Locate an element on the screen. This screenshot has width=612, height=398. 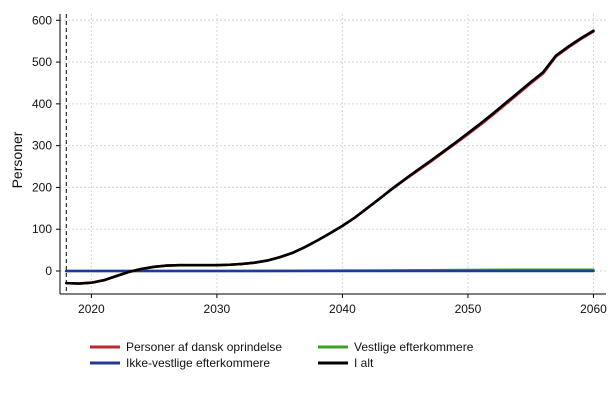
x-tick-label: 2020 is located at coordinates (91, 309).